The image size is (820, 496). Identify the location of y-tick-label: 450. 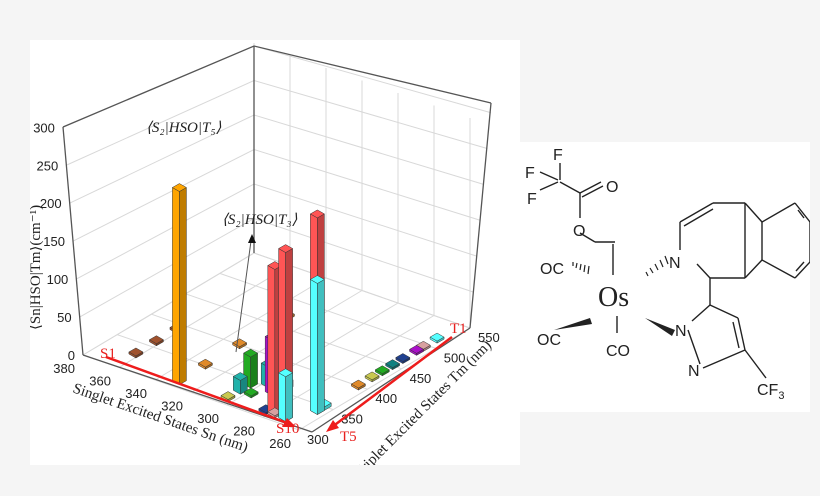
(421, 378).